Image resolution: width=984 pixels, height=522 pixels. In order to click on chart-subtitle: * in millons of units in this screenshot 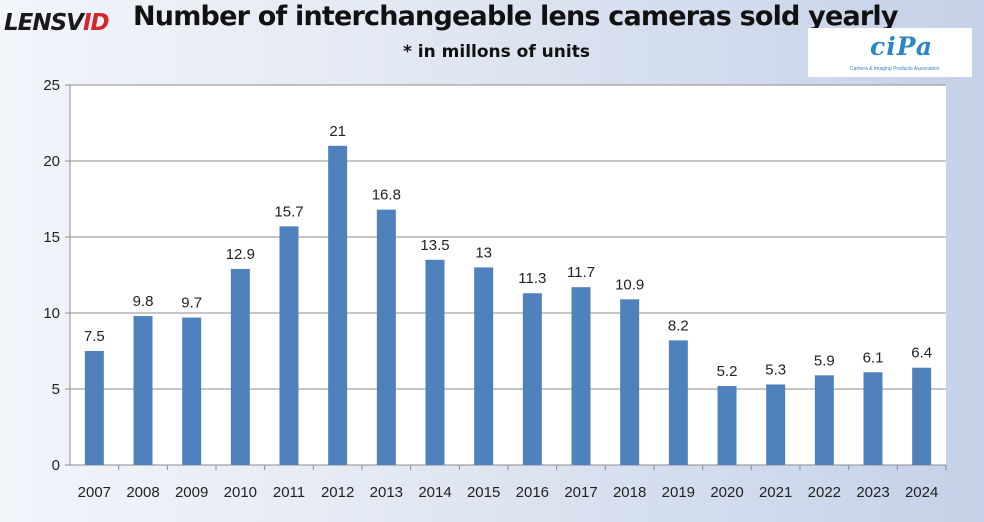, I will do `click(496, 52)`.